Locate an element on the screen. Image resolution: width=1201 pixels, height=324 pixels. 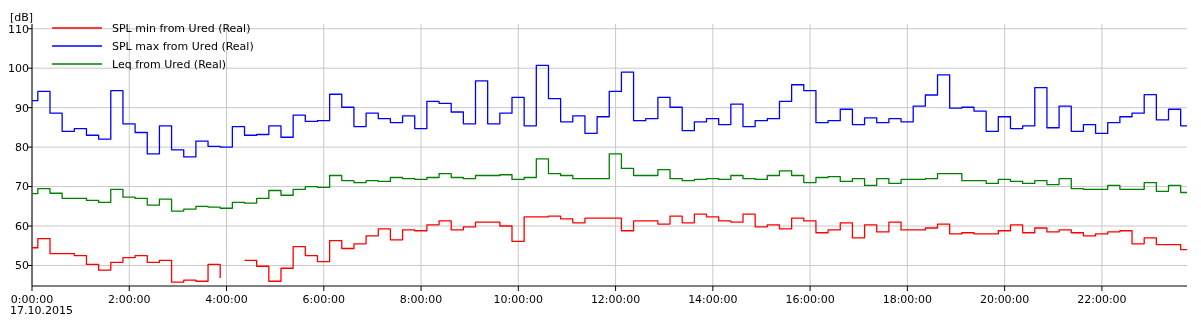
x-tick-label: 2:00:00 is located at coordinates (129, 299).